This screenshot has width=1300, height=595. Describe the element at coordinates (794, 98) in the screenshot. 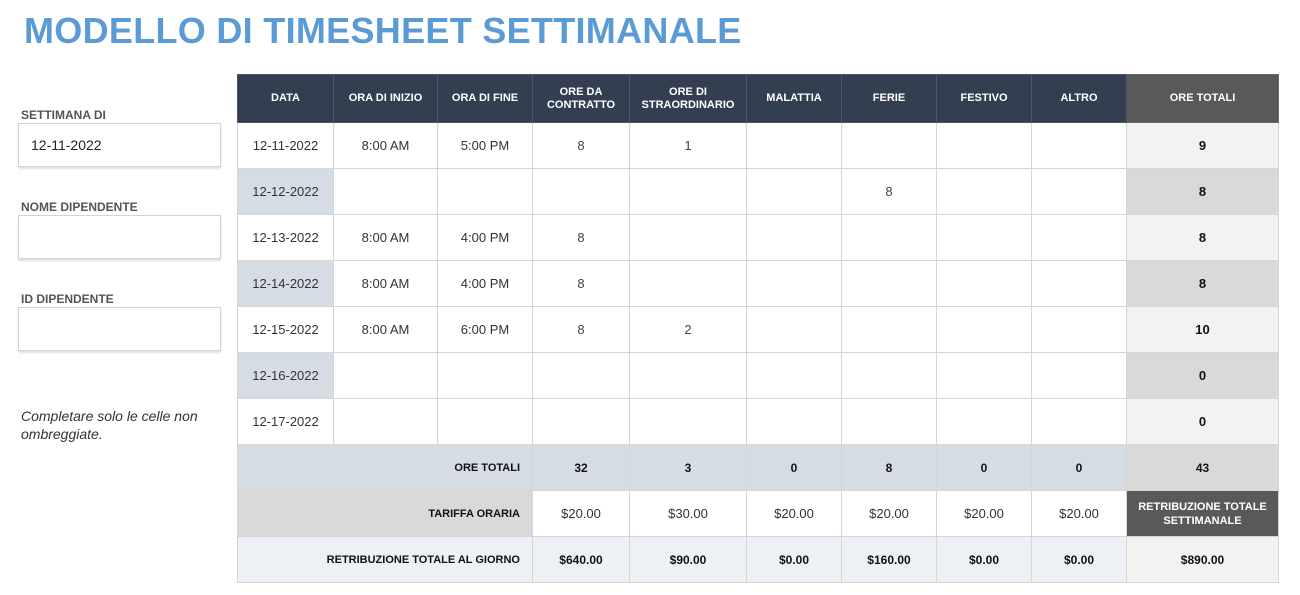

I see `col-header-sick: MALATTIA` at that location.